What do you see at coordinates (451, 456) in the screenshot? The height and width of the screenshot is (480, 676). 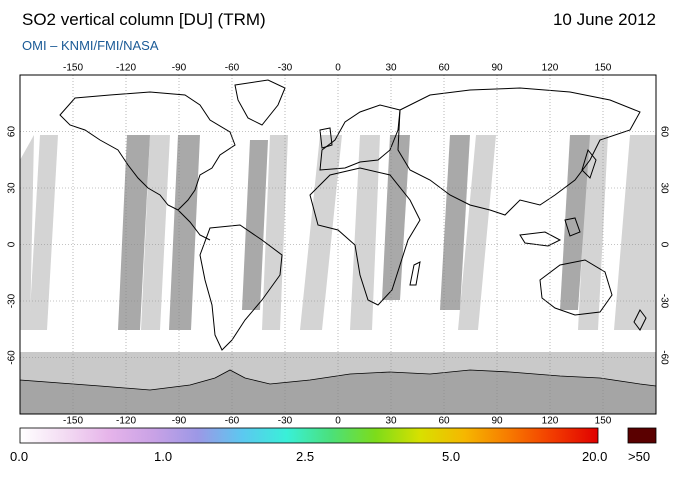 I see `colorbar-label-3: 5.0` at bounding box center [451, 456].